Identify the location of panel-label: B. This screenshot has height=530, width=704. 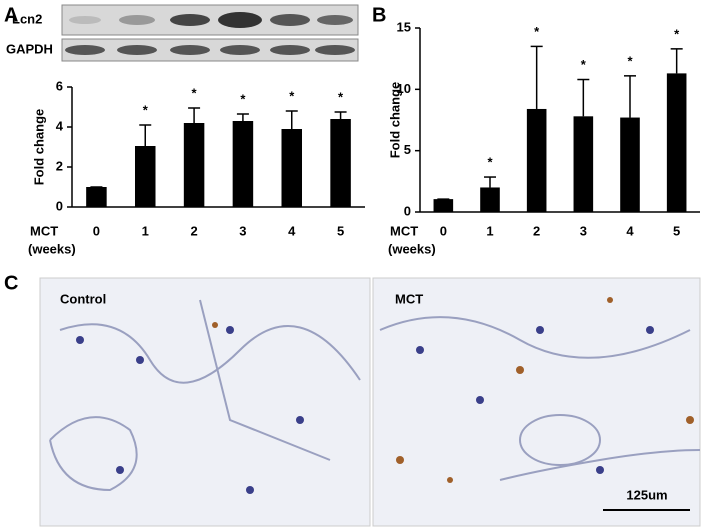
(379, 15).